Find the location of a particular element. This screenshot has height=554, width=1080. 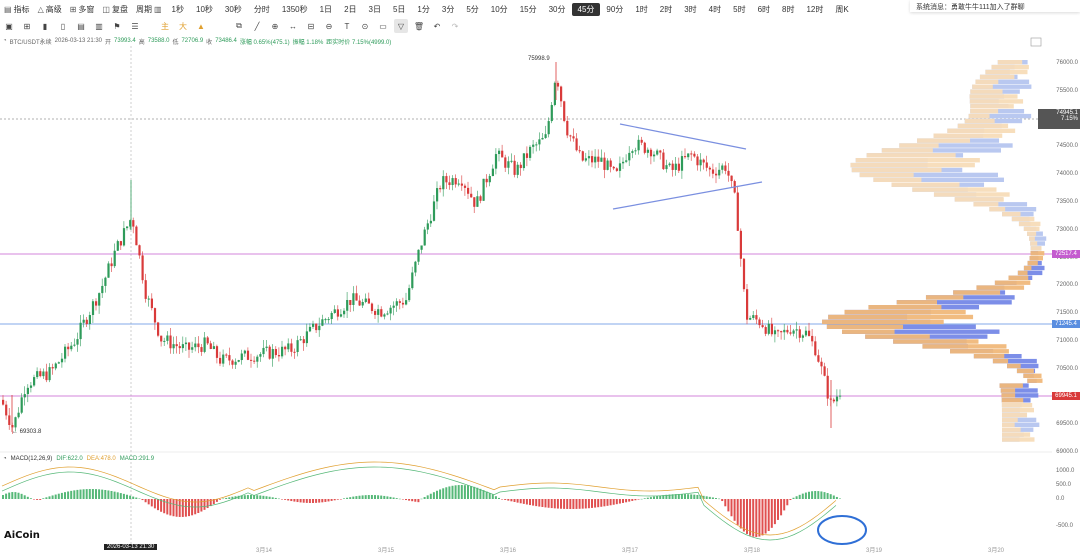

macd-settings-icon: ◔ is located at coordinates (5, 459).